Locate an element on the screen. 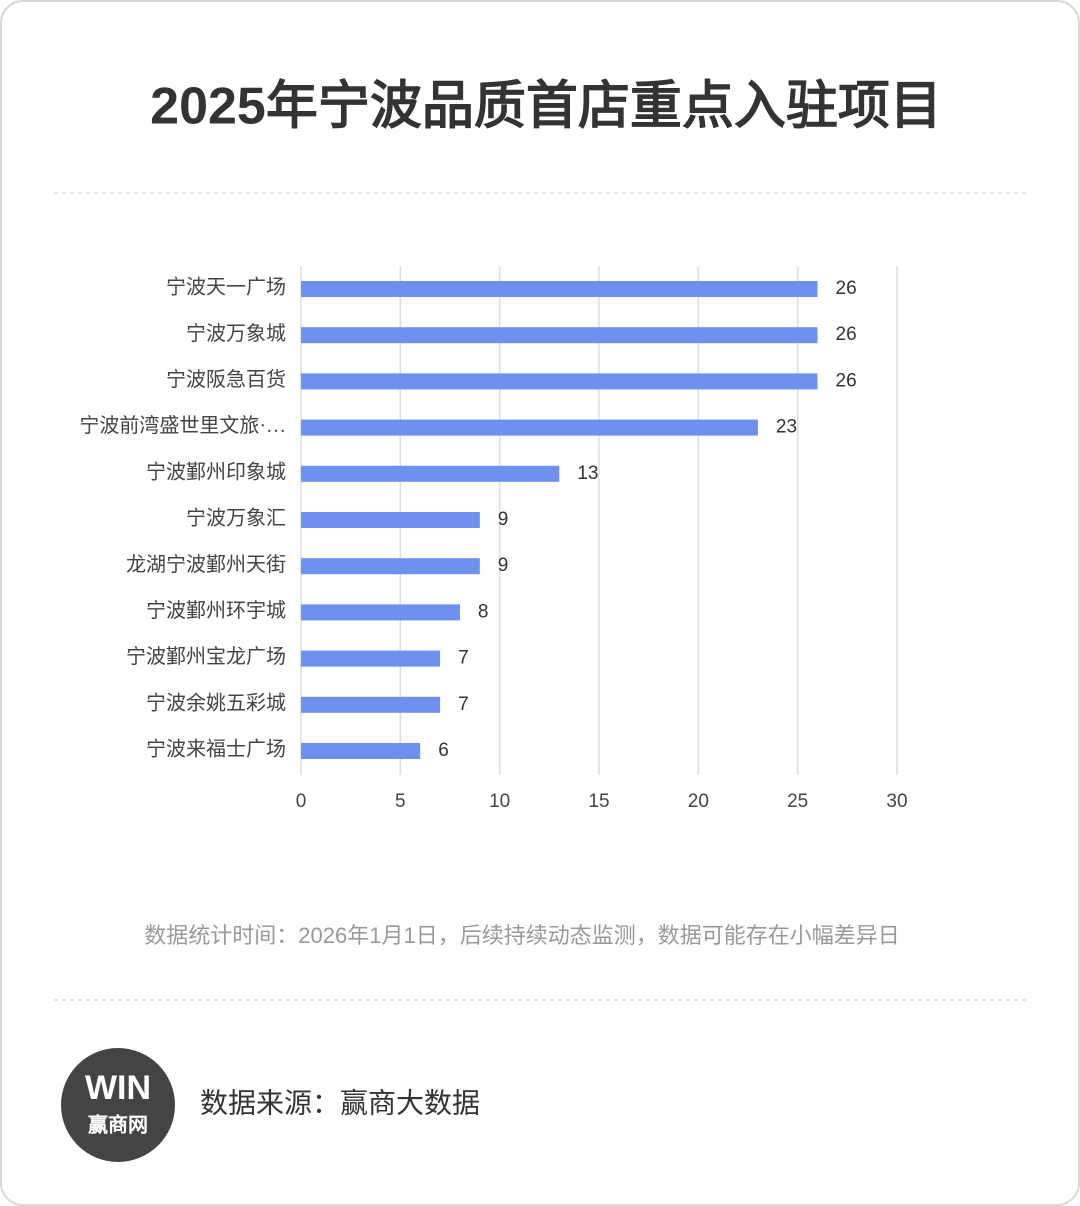 The height and width of the screenshot is (1206, 1080). x-tick-label: 20 is located at coordinates (698, 801).